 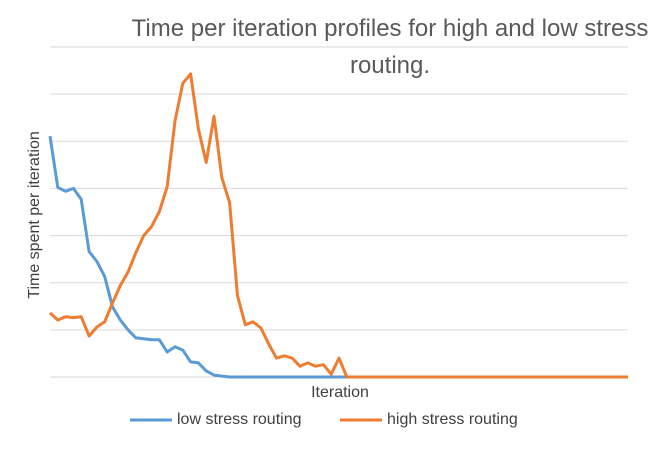 What do you see at coordinates (340, 392) in the screenshot?
I see `x-axis-label: Iteration` at bounding box center [340, 392].